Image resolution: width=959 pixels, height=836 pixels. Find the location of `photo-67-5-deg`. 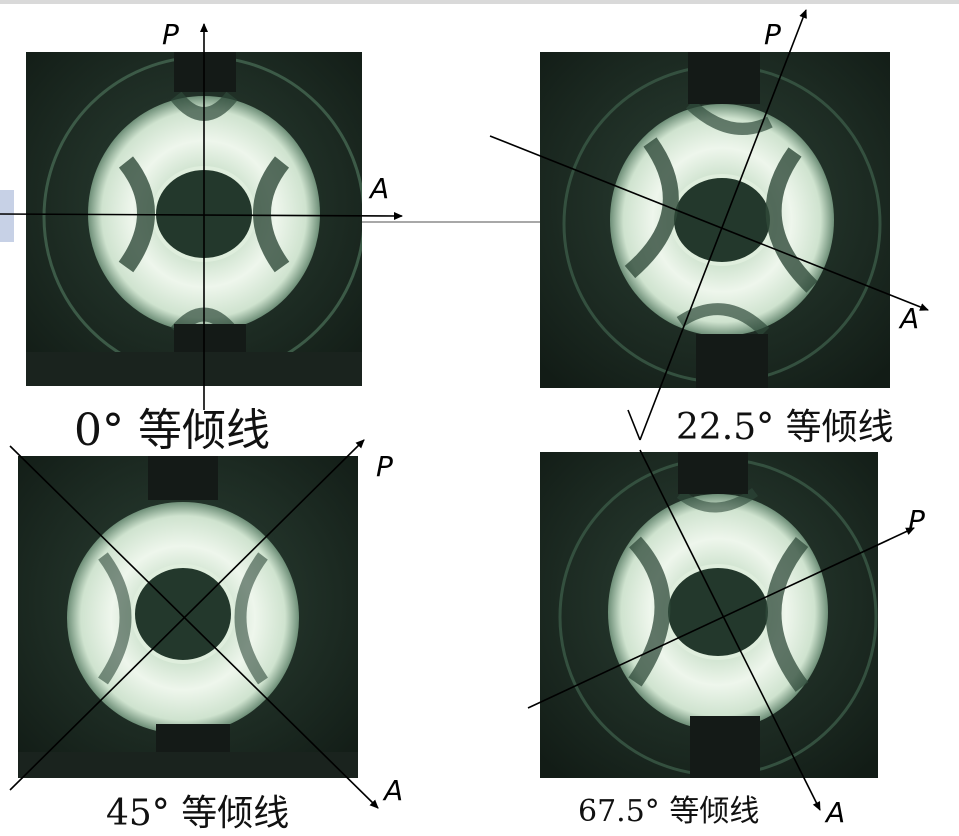

photo-67-5-deg is located at coordinates (709, 615).